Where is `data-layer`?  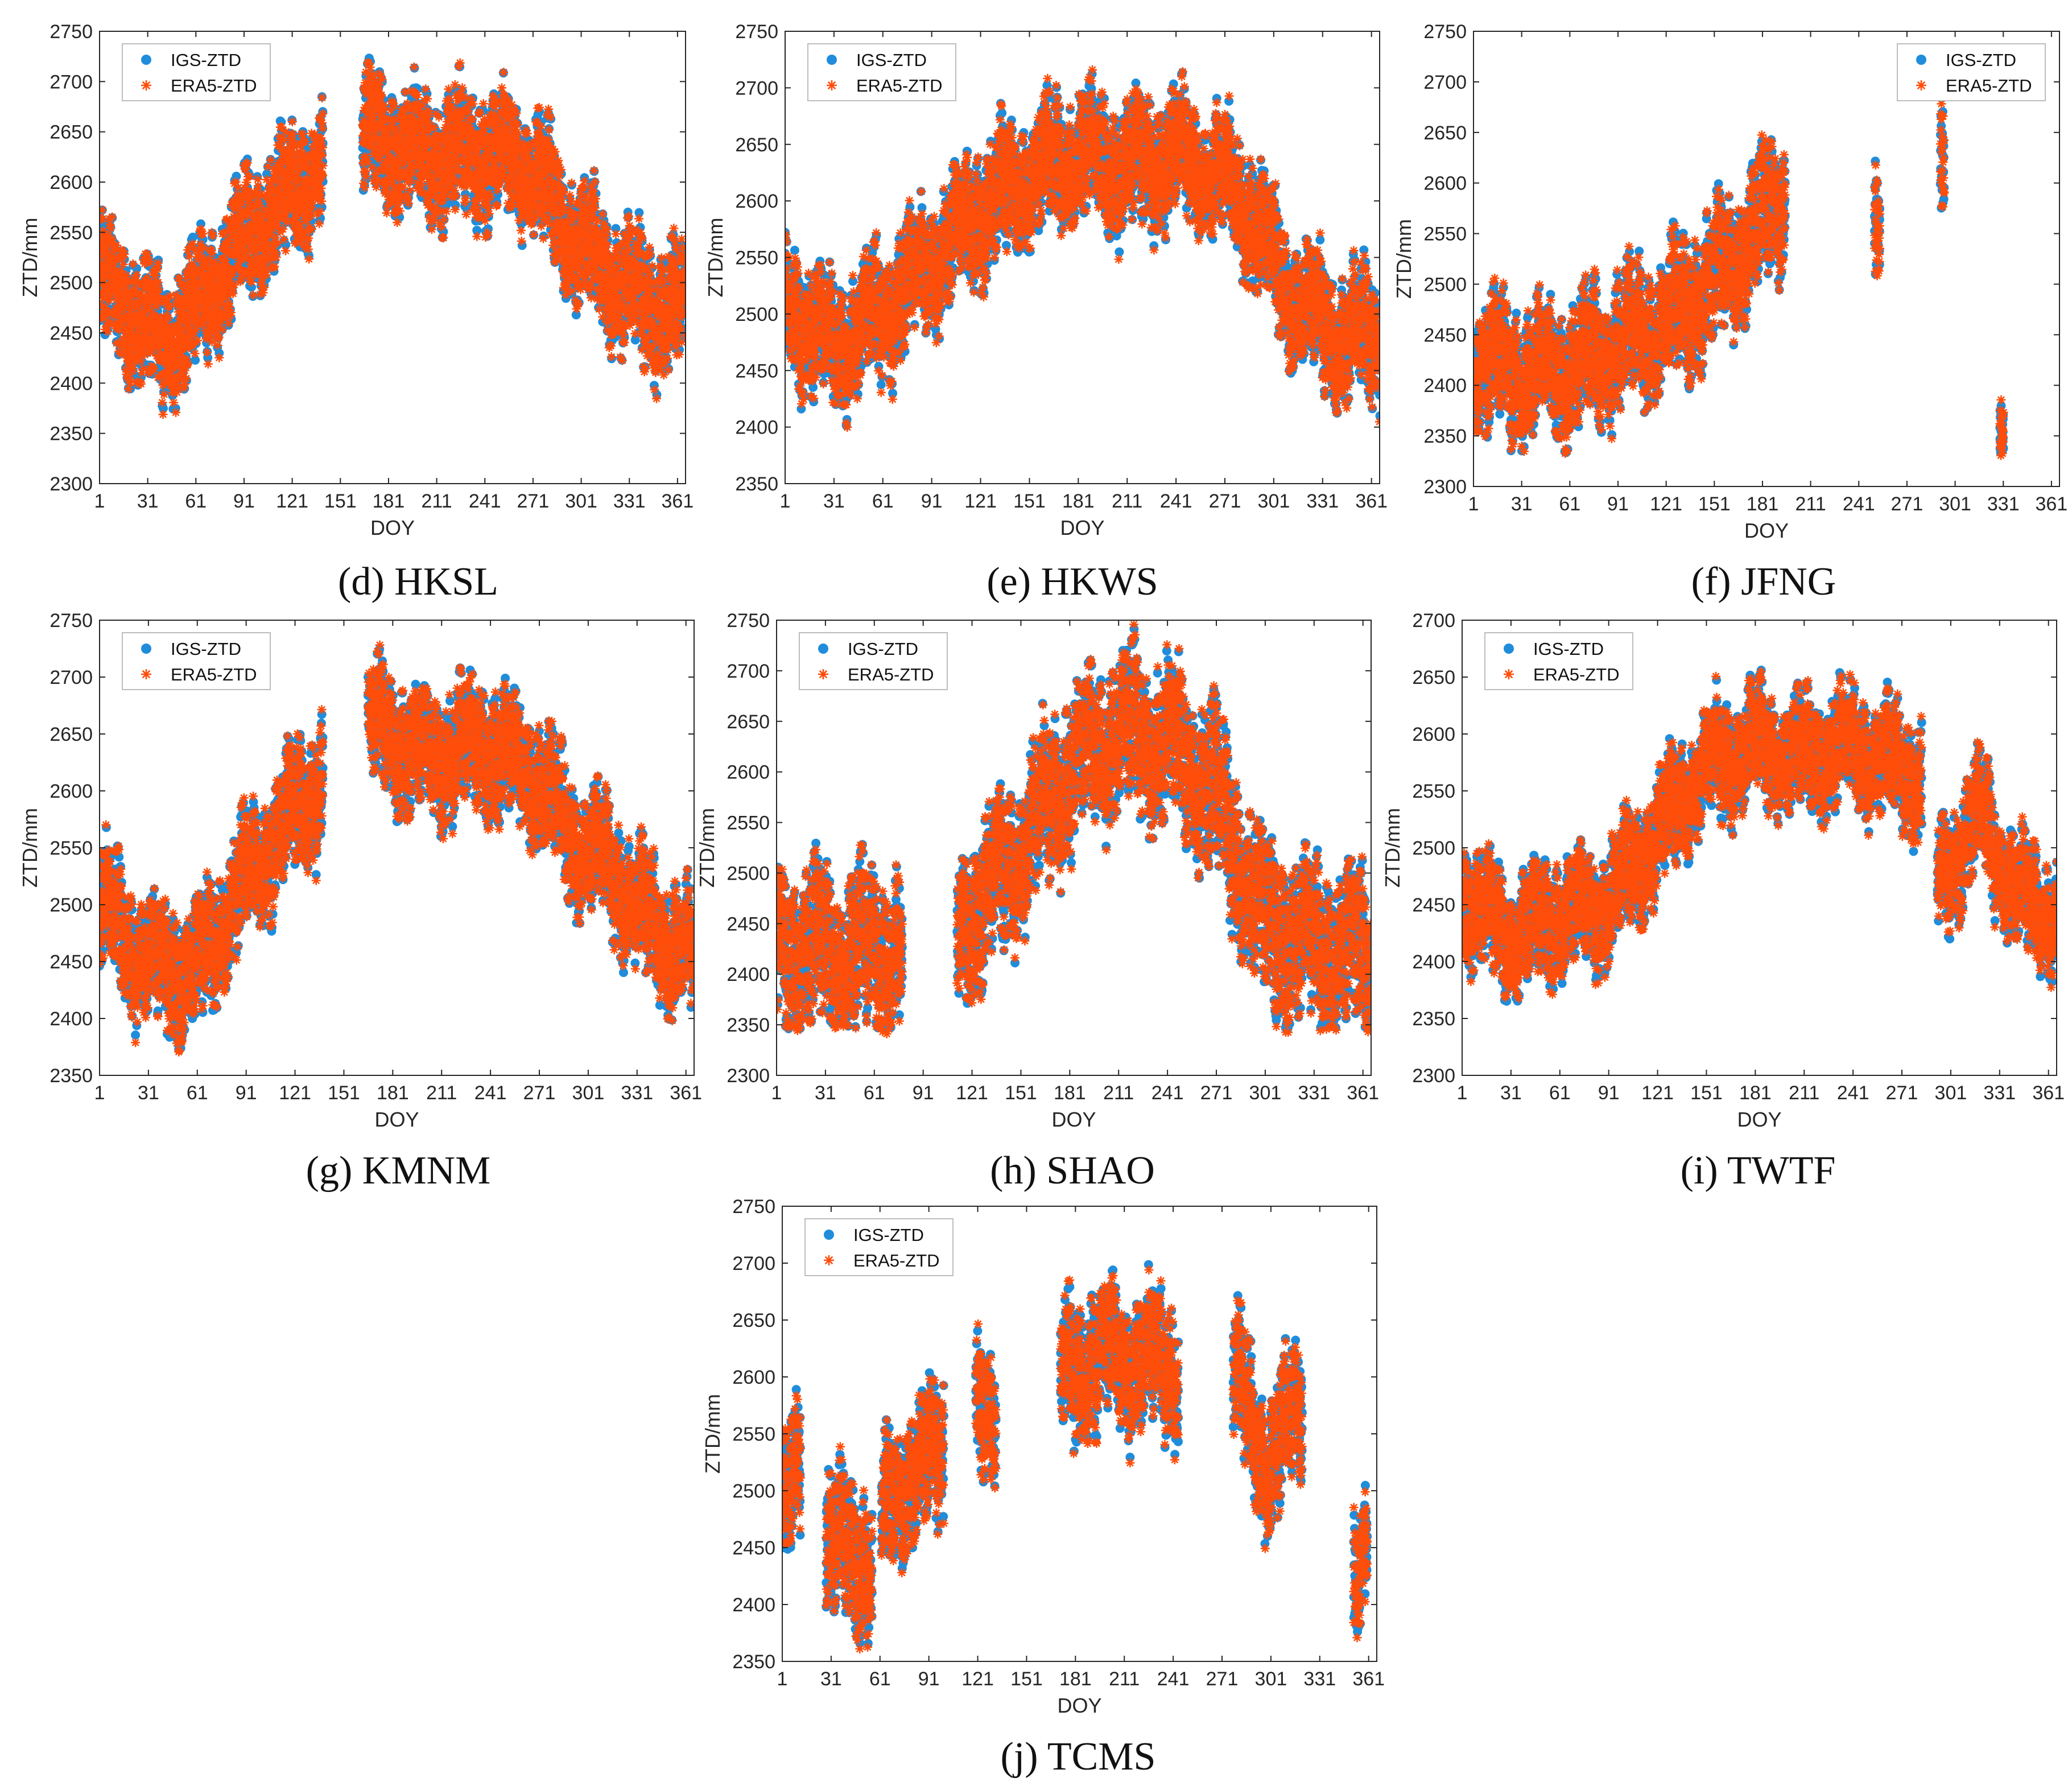
data-layer is located at coordinates (393, 236).